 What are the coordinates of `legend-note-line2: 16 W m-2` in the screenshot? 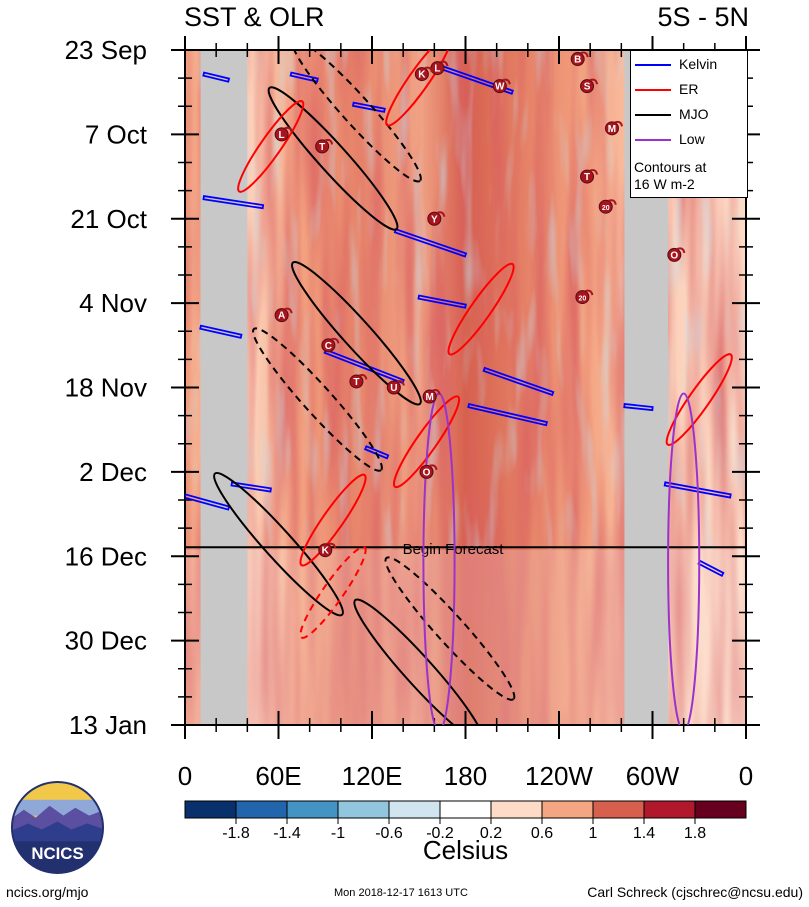 It's located at (664, 184).